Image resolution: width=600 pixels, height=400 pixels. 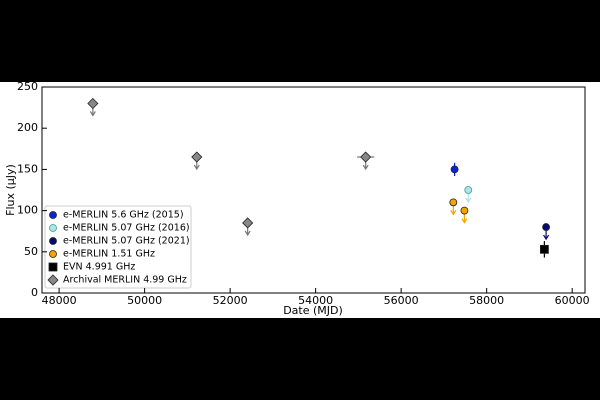 What do you see at coordinates (27, 210) in the screenshot?
I see `y-tick-label: 100` at bounding box center [27, 210].